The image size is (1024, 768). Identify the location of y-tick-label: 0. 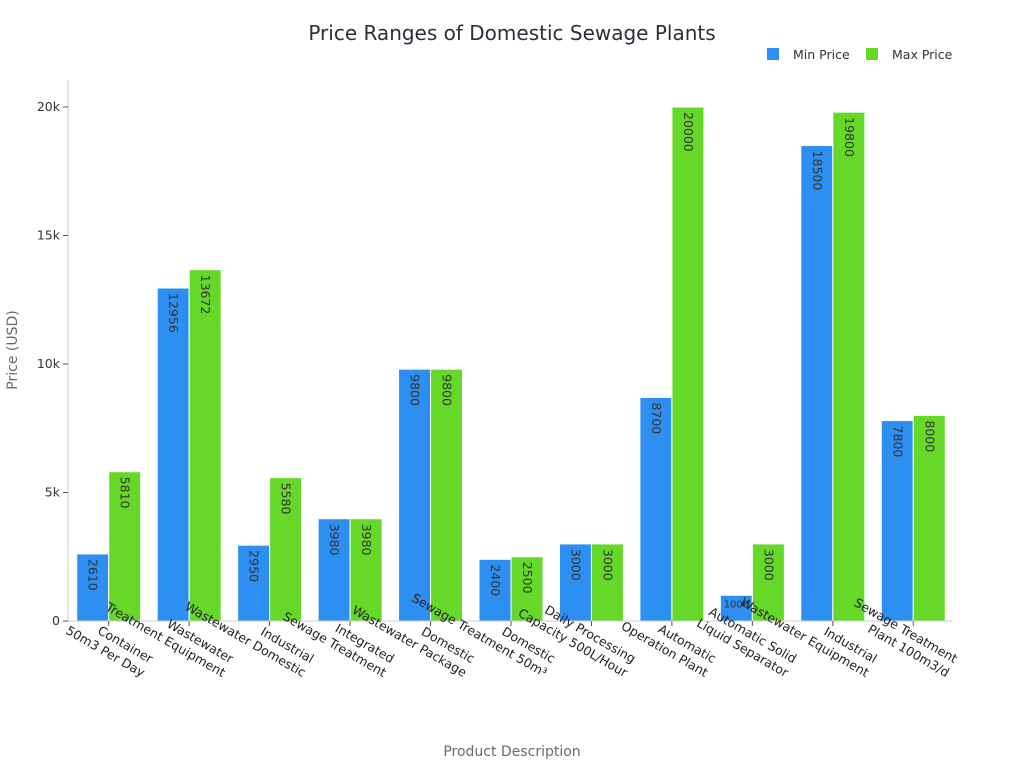
(56, 620).